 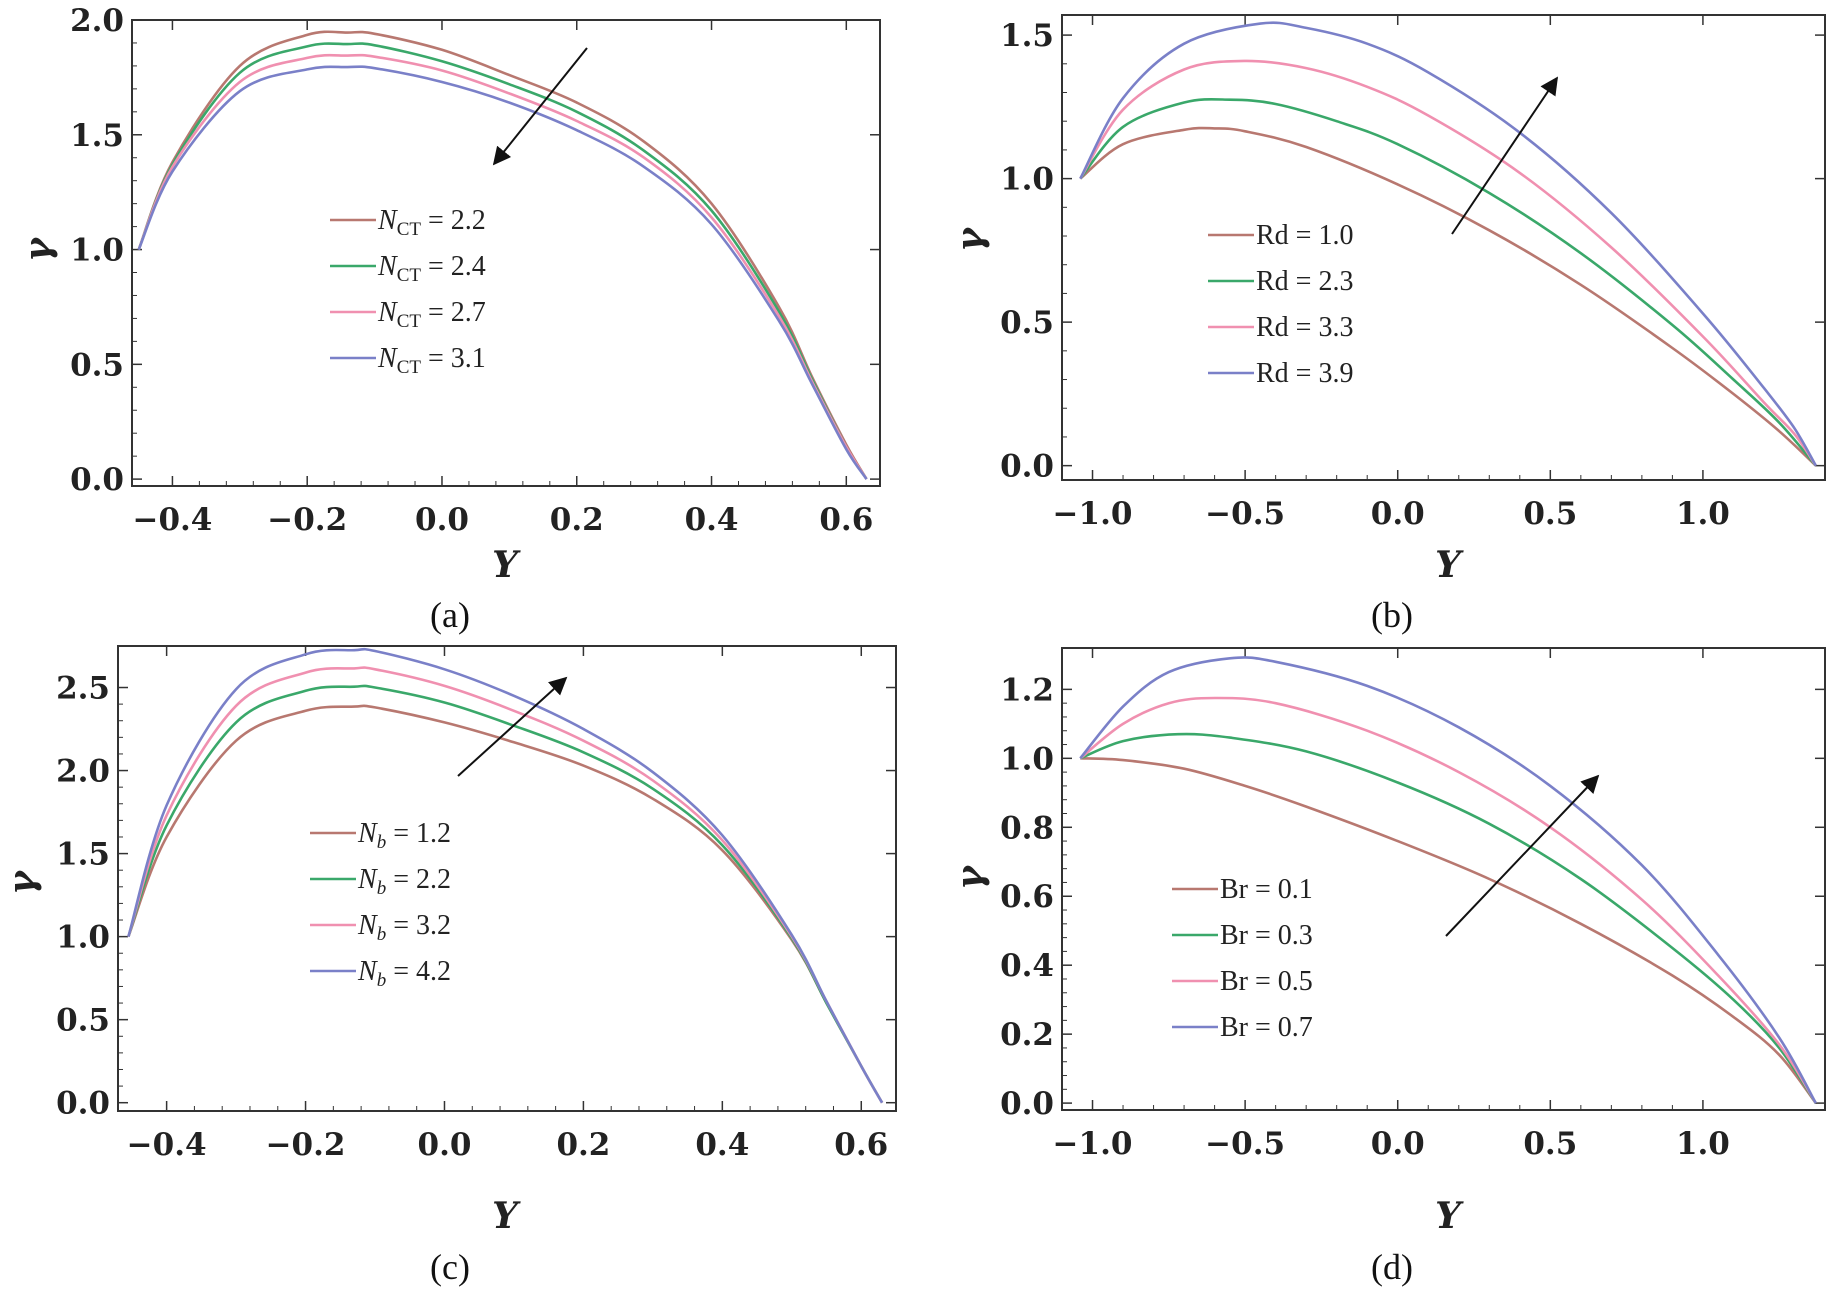 What do you see at coordinates (1242, 958) in the screenshot?
I see `legend: Br = 0.1 Br = 0.3 Br = 0.5 Br = 0.7` at bounding box center [1242, 958].